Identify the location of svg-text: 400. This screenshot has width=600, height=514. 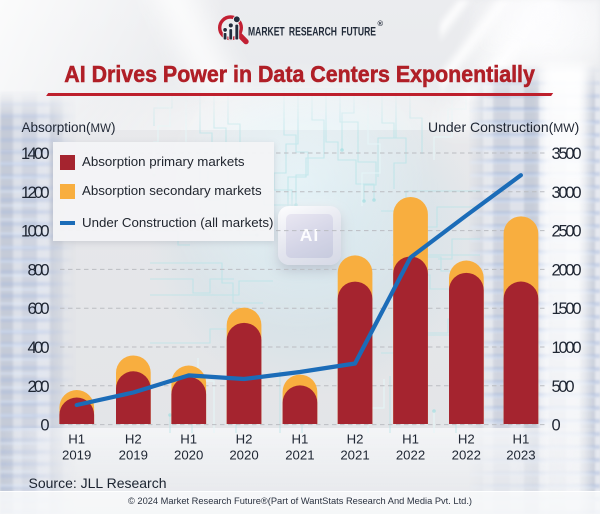
(39, 348).